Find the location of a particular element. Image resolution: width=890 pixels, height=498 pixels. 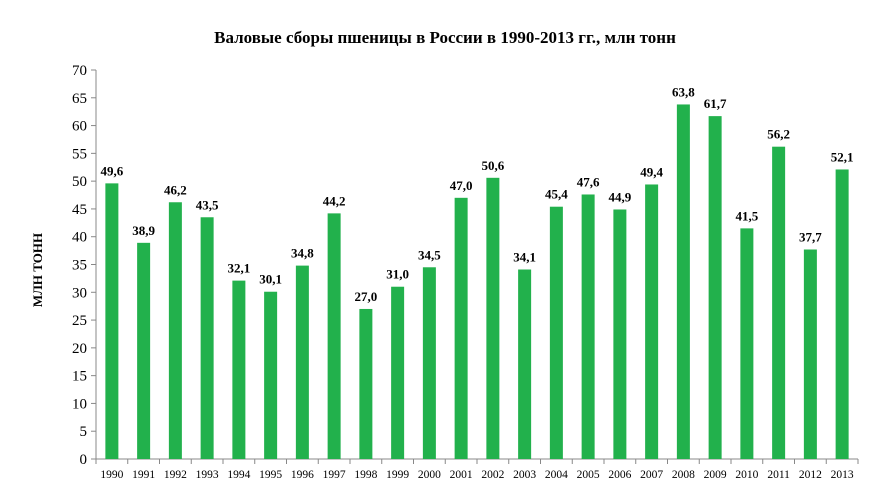

data-label-2008: 63,8 is located at coordinates (683, 91).